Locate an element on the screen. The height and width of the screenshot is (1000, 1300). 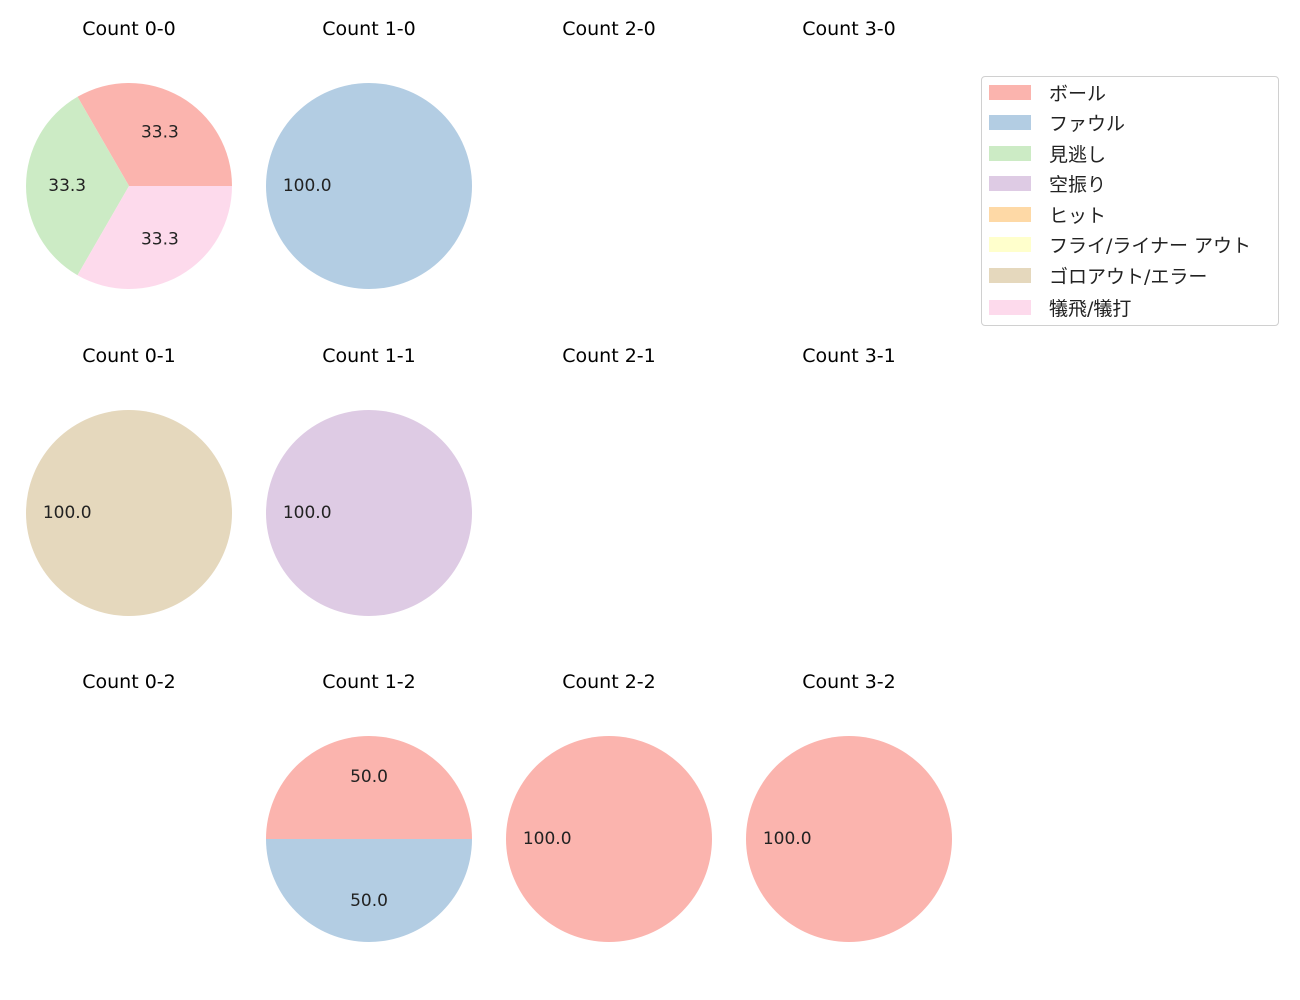
legend-label: 見逃し is located at coordinates (1078, 154).